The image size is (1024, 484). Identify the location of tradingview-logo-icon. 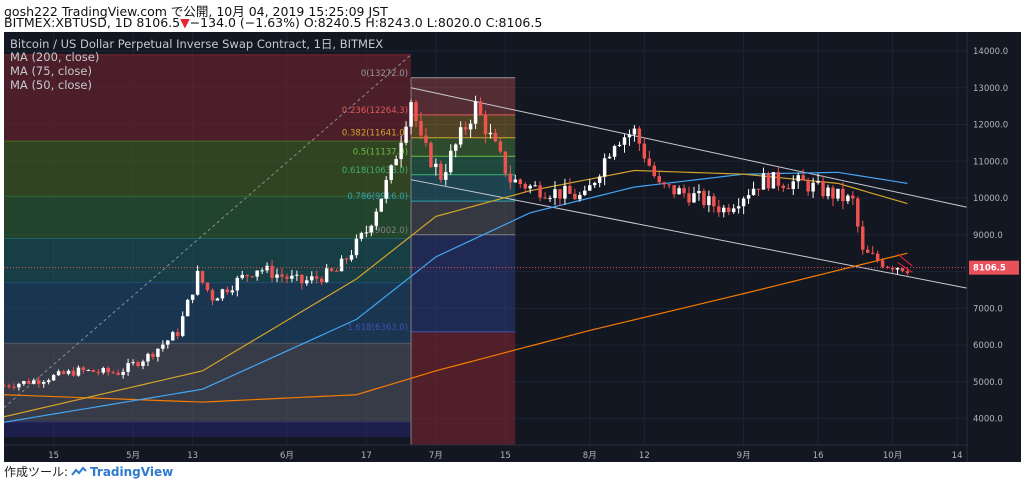
(79, 471).